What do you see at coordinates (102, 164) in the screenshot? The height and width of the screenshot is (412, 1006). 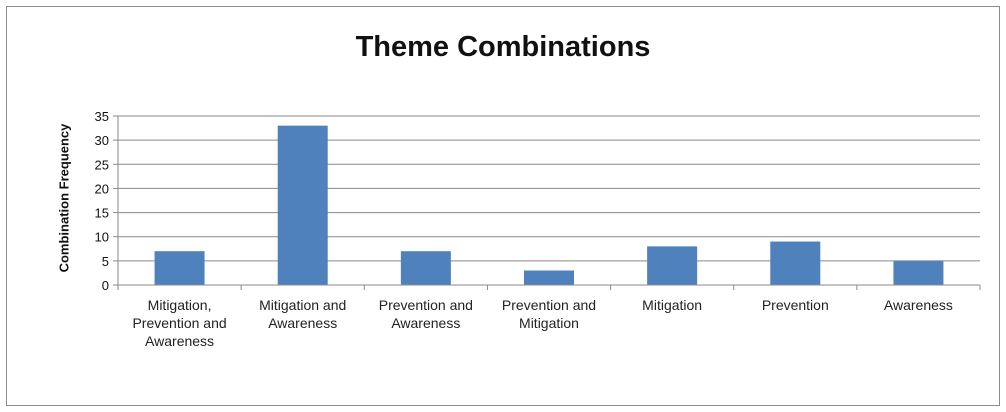 I see `y-tick-label: 25` at bounding box center [102, 164].